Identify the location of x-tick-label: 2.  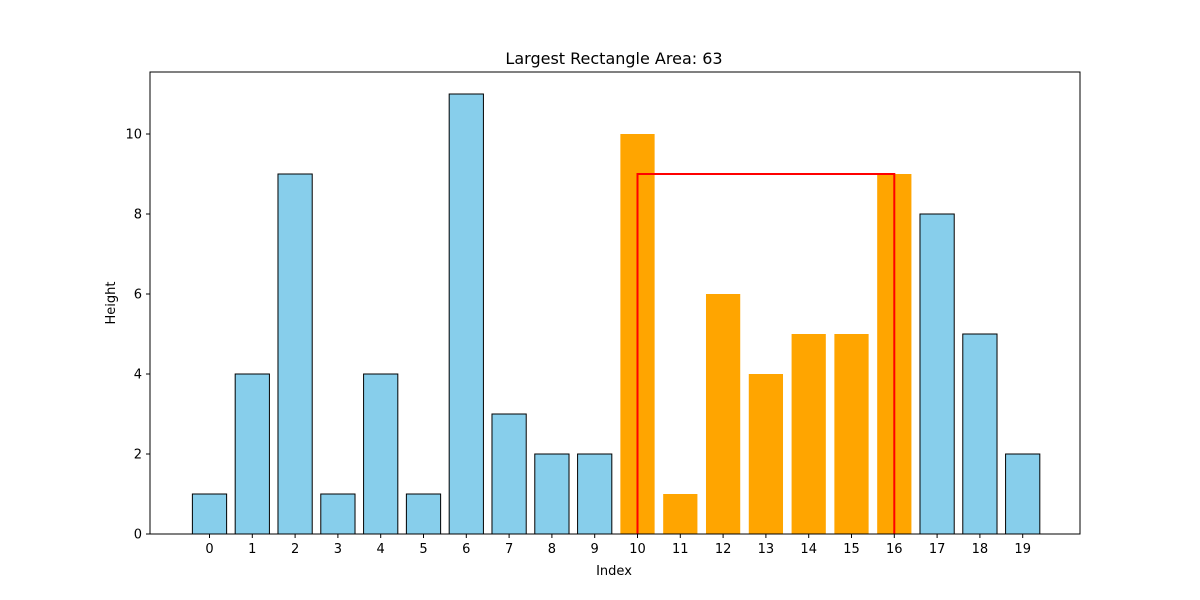
(295, 549).